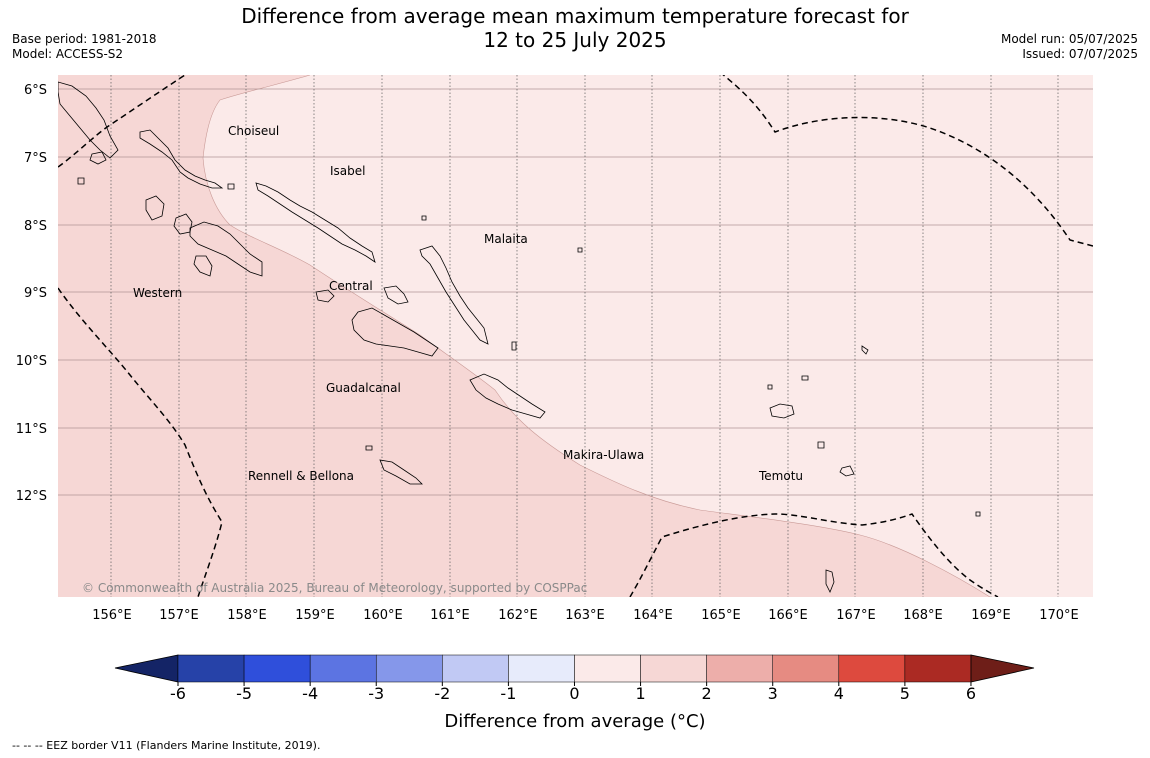 The image size is (1150, 758). Describe the element at coordinates (253, 131) in the screenshot. I see `place-choiseul: Choiseul` at that location.